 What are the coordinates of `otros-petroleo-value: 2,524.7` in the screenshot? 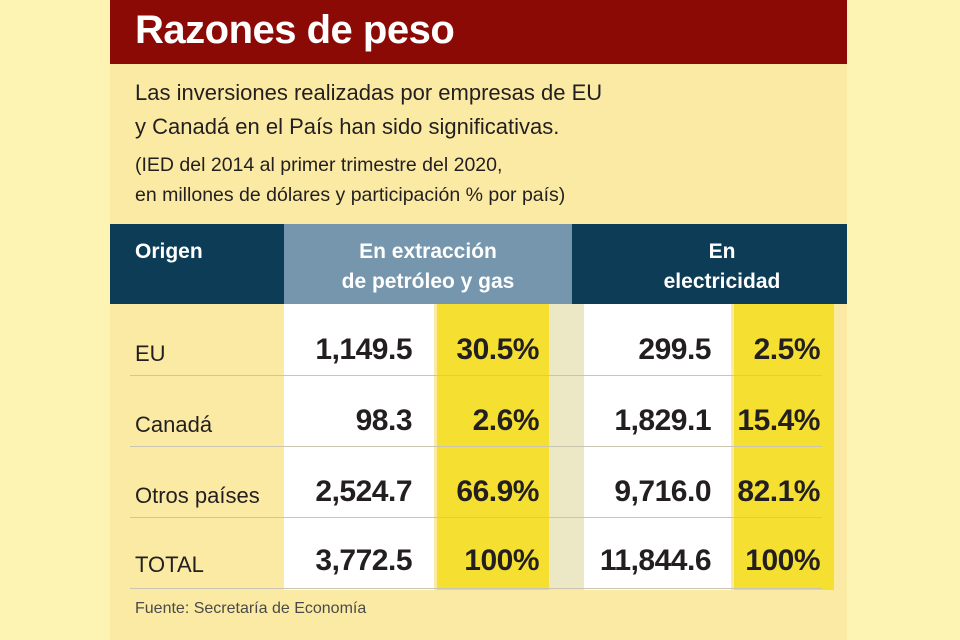 It's located at (363, 491).